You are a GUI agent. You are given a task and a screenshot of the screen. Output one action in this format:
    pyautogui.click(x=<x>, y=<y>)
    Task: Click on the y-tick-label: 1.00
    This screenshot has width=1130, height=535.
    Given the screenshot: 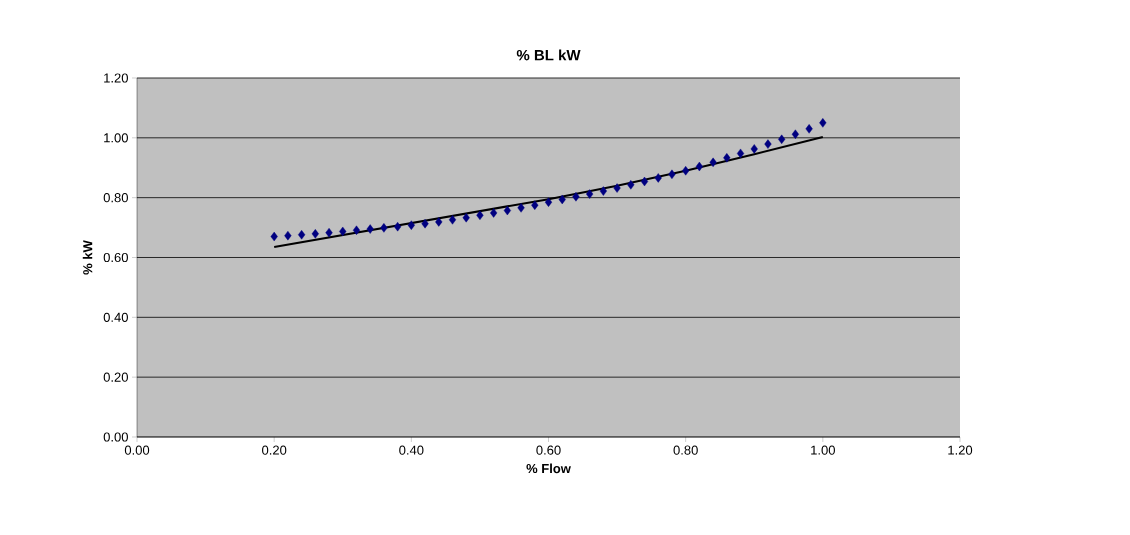 What is the action you would take?
    pyautogui.click(x=116, y=138)
    